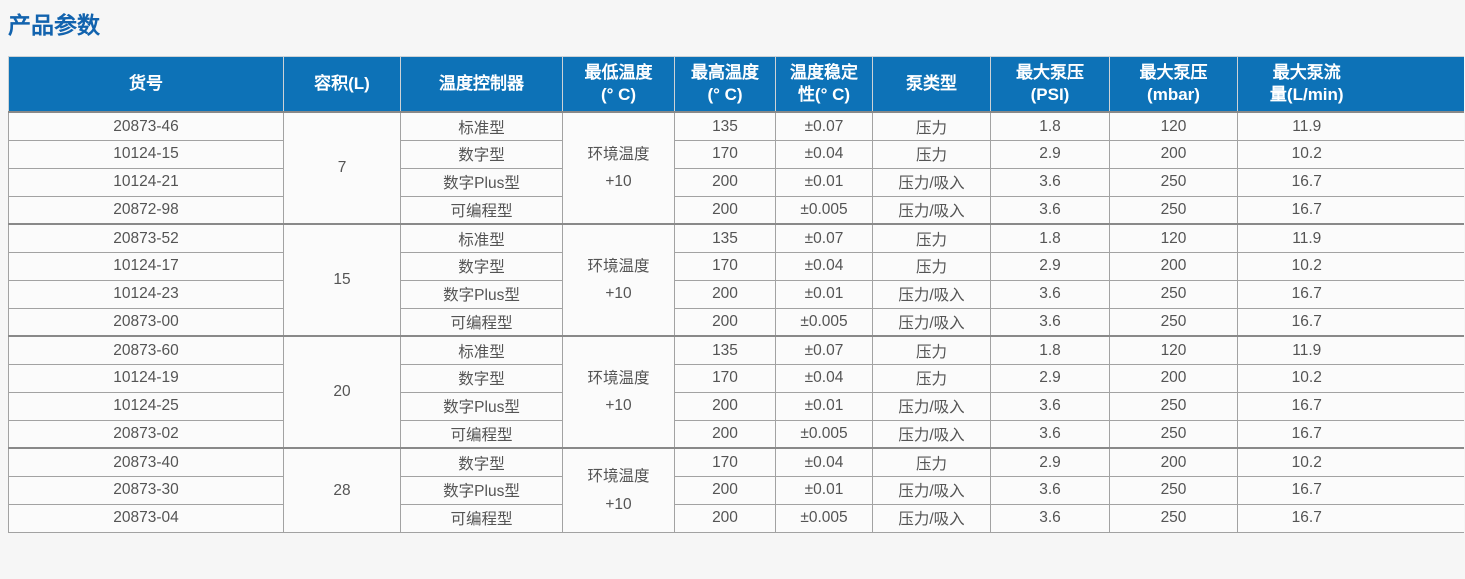 The width and height of the screenshot is (1465, 579). I want to click on page-title: 产品参数, so click(54, 25).